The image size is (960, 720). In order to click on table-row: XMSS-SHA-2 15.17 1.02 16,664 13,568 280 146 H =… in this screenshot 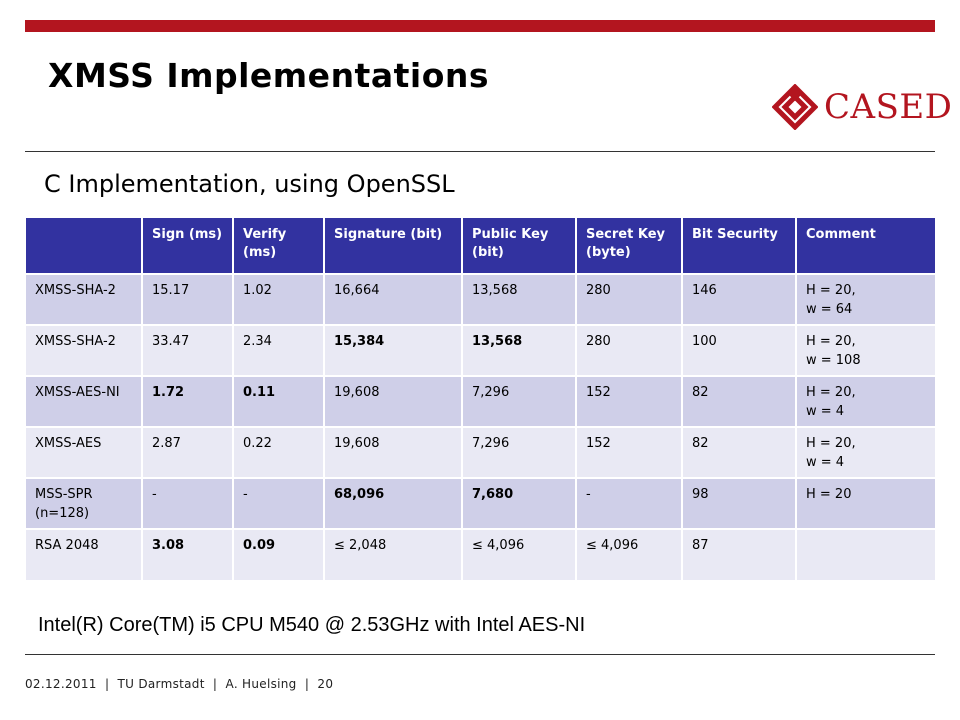, I will do `click(480, 299)`.